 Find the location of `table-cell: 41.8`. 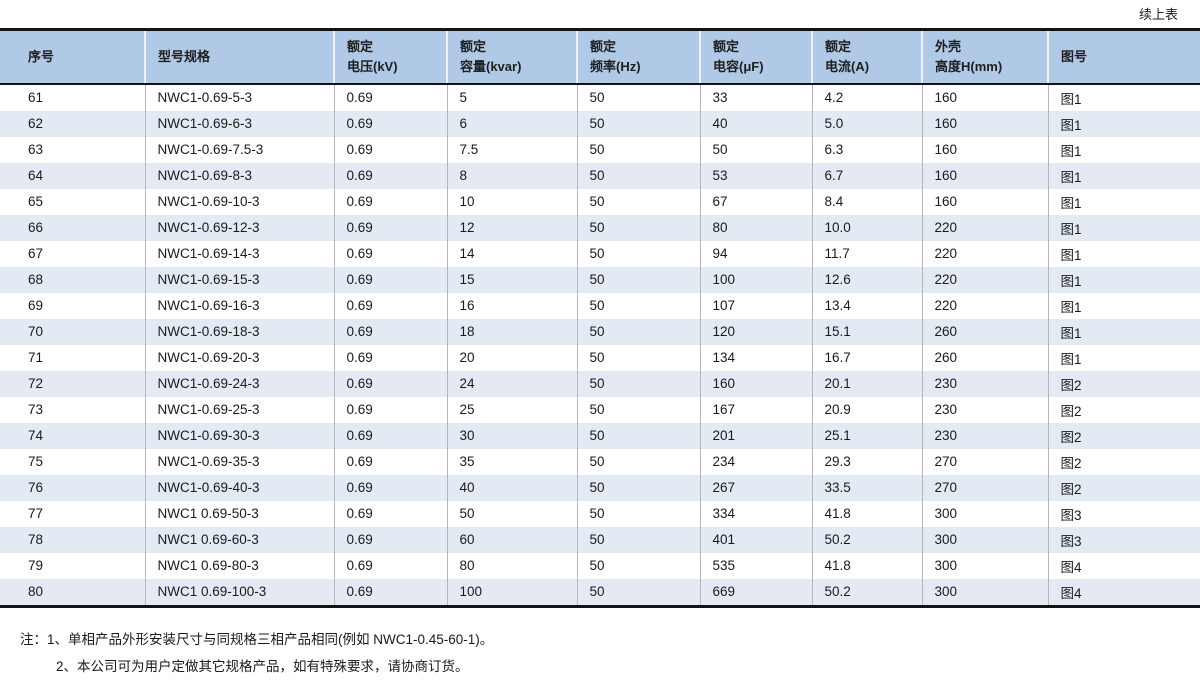

table-cell: 41.8 is located at coordinates (866, 565).